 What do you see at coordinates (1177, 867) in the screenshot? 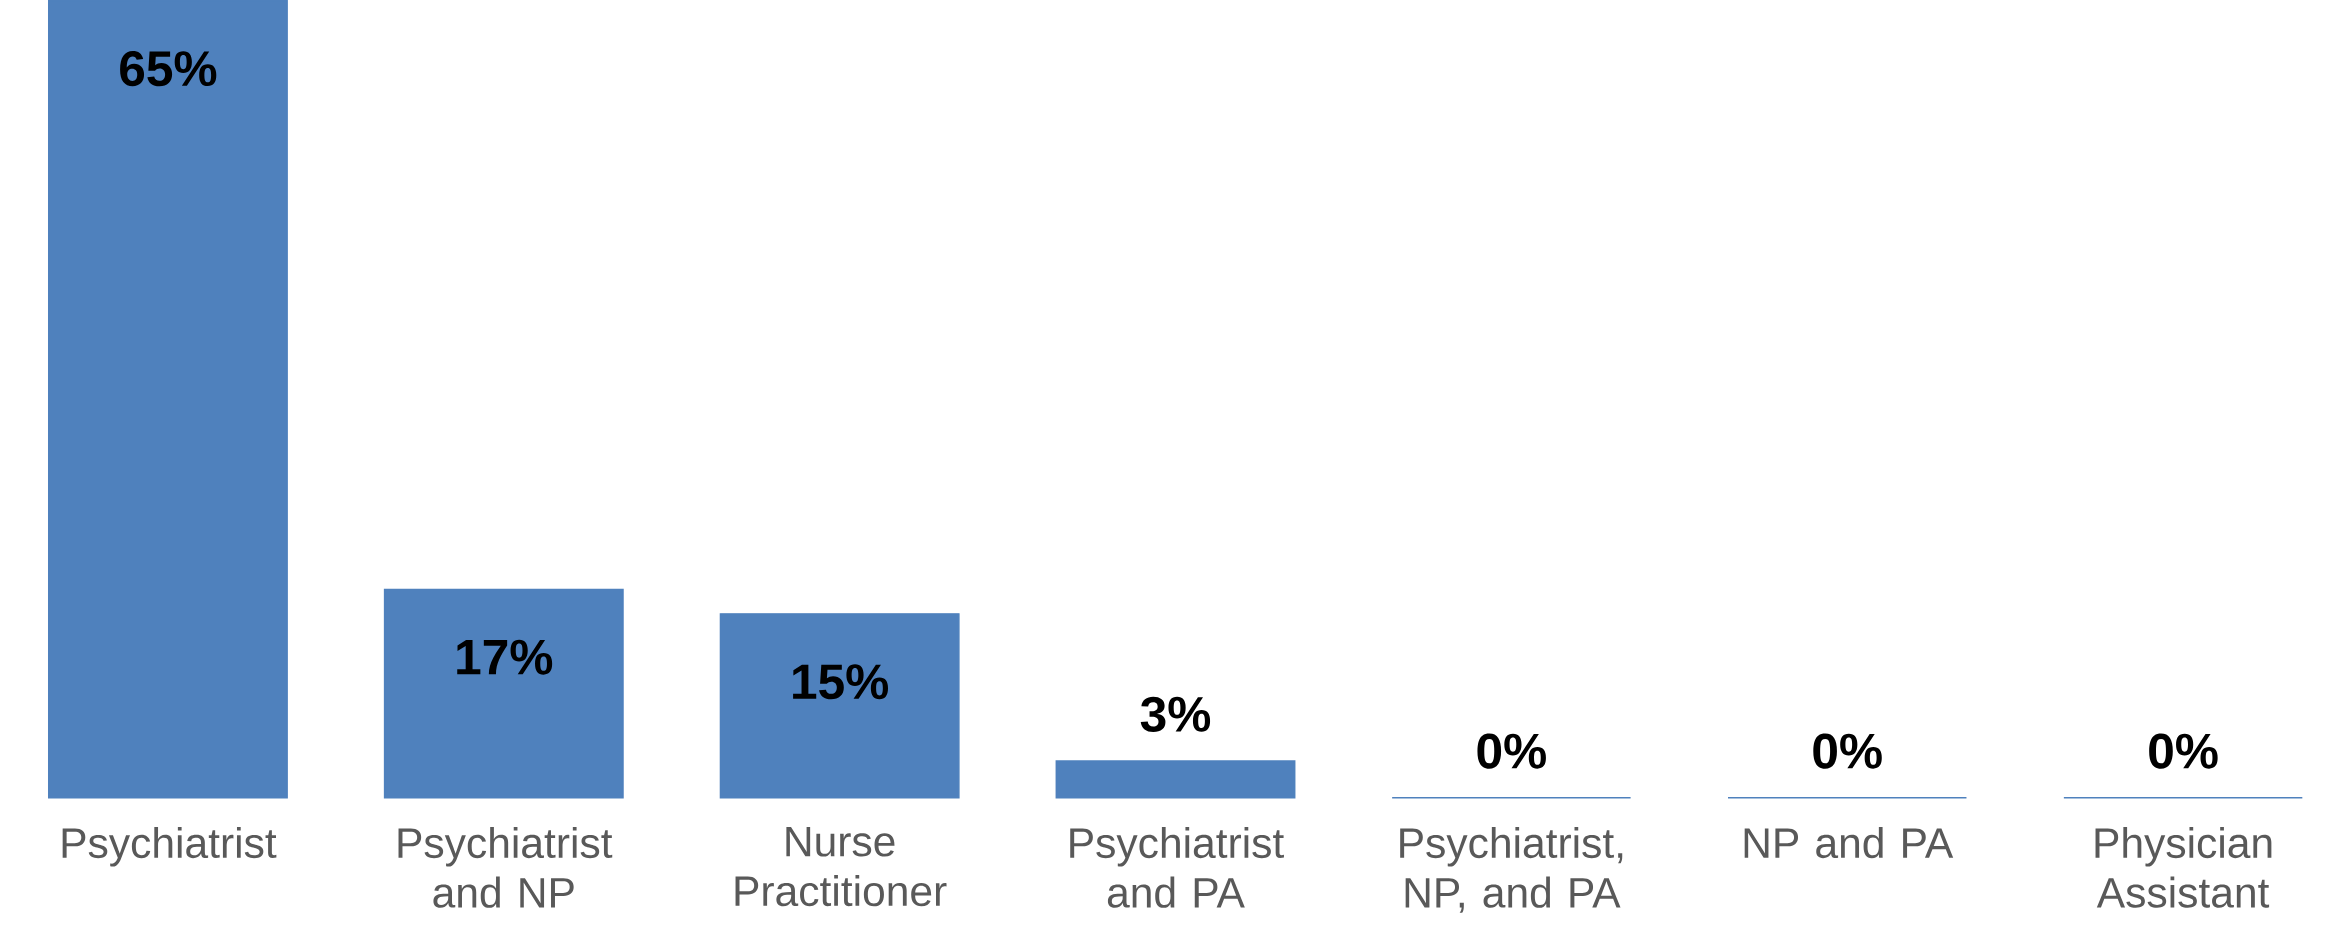
I see `x-tick-label: Psychiatrist and PA` at bounding box center [1177, 867].